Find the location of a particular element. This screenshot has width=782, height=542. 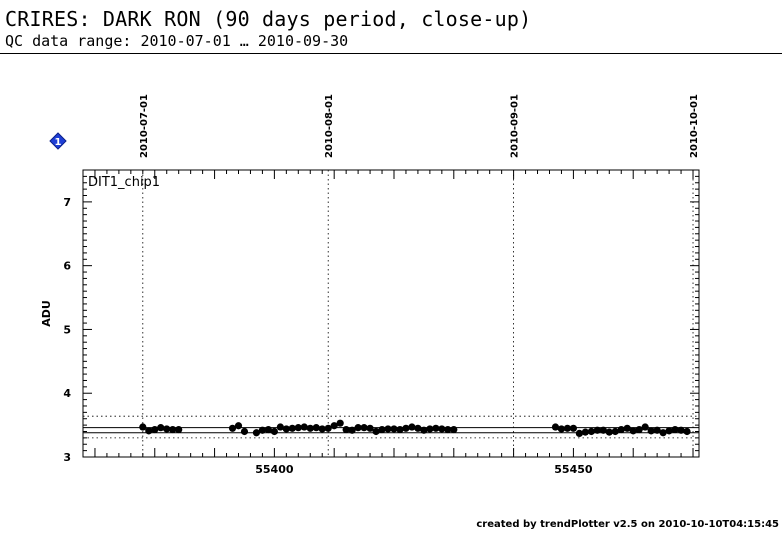

diamond-shape is located at coordinates (58, 141).